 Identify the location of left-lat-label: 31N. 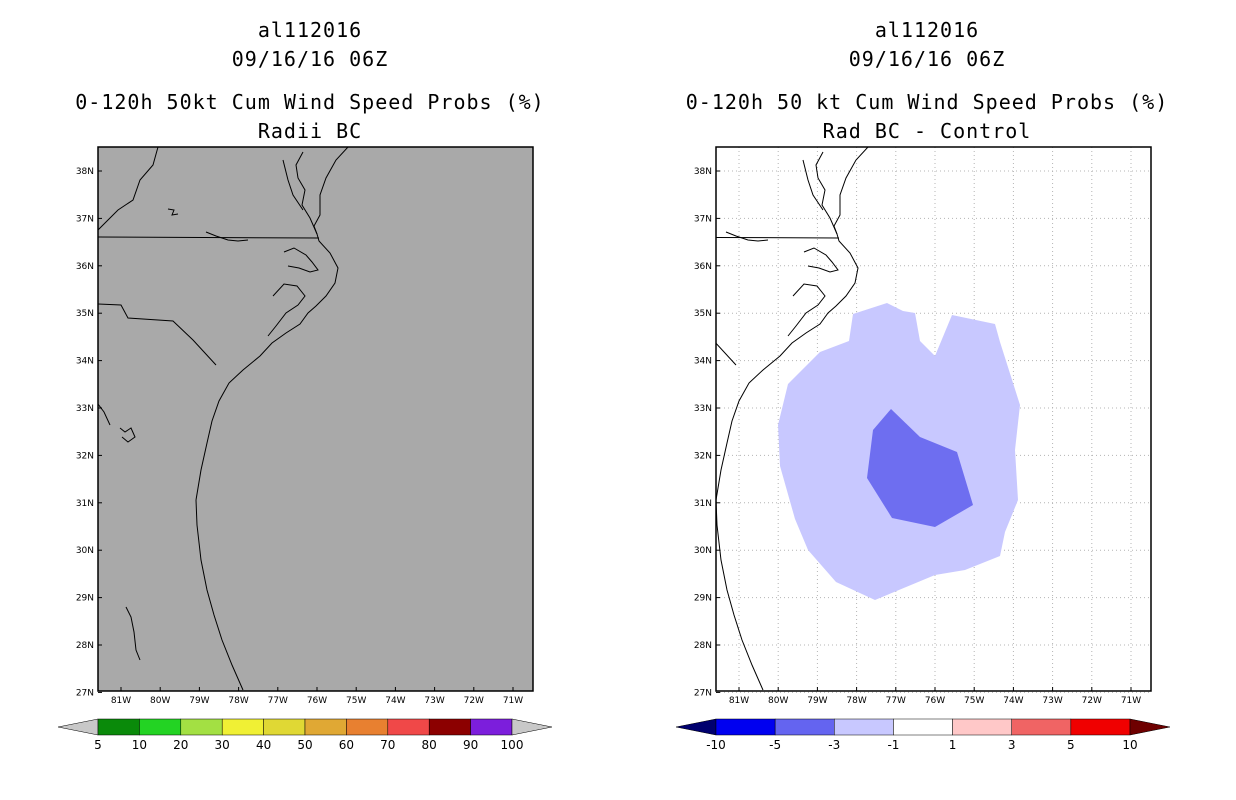
(85, 504).